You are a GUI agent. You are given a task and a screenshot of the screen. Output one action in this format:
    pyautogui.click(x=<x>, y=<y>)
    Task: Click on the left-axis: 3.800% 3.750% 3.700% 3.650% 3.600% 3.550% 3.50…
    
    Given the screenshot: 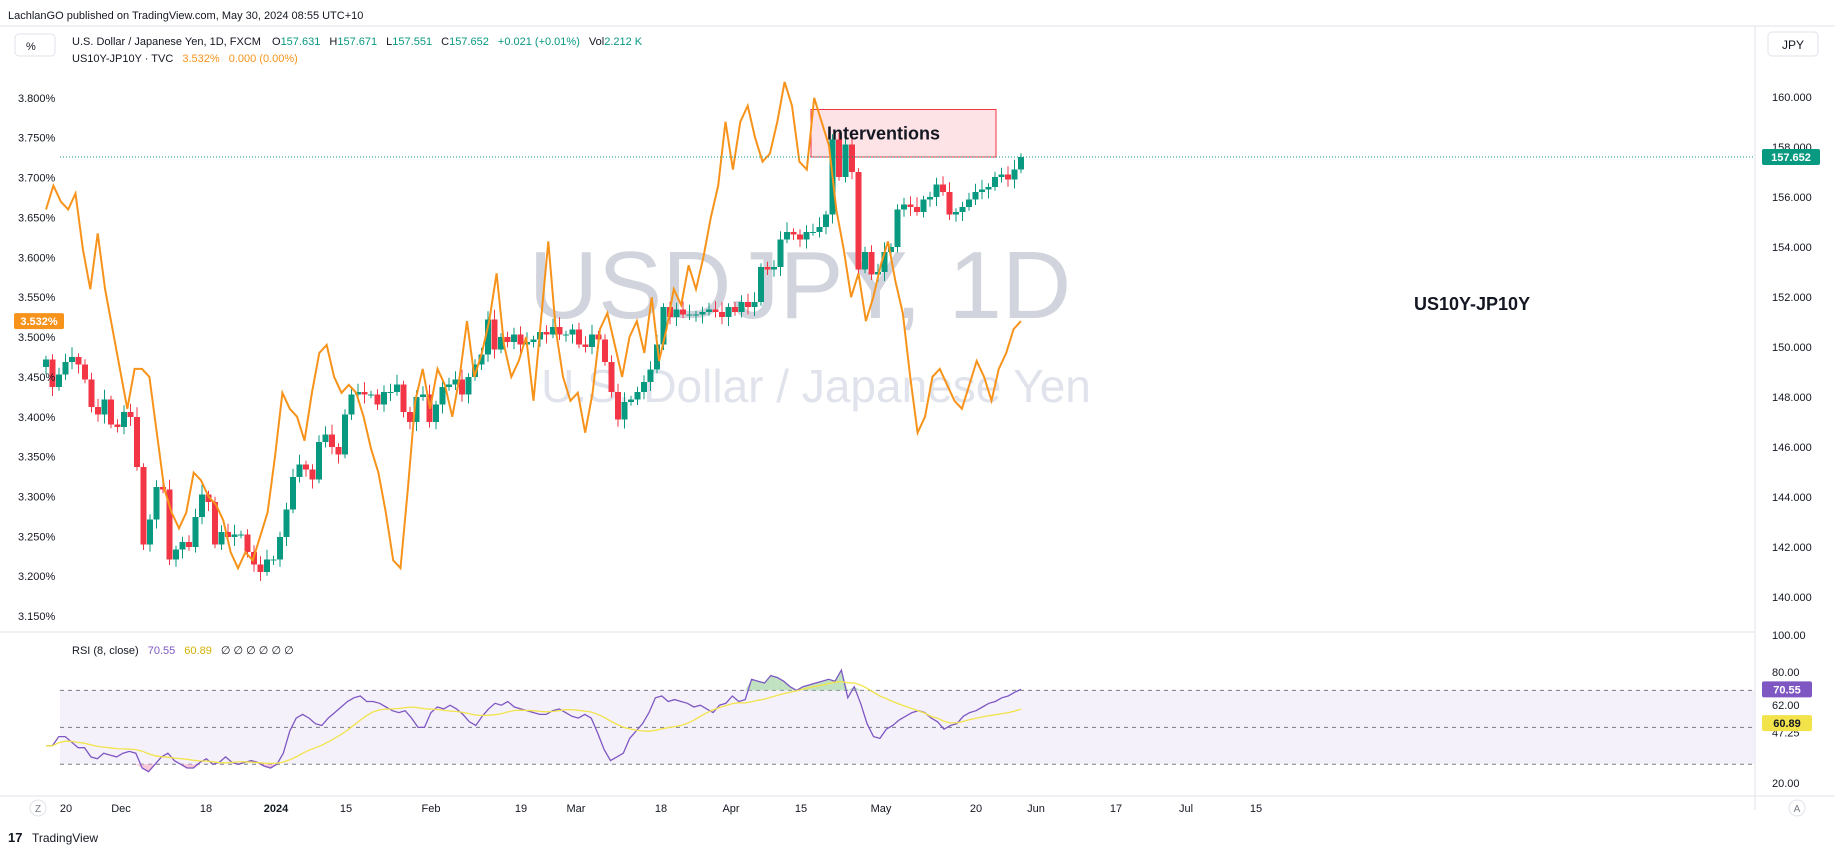 What is the action you would take?
    pyautogui.click(x=37, y=358)
    